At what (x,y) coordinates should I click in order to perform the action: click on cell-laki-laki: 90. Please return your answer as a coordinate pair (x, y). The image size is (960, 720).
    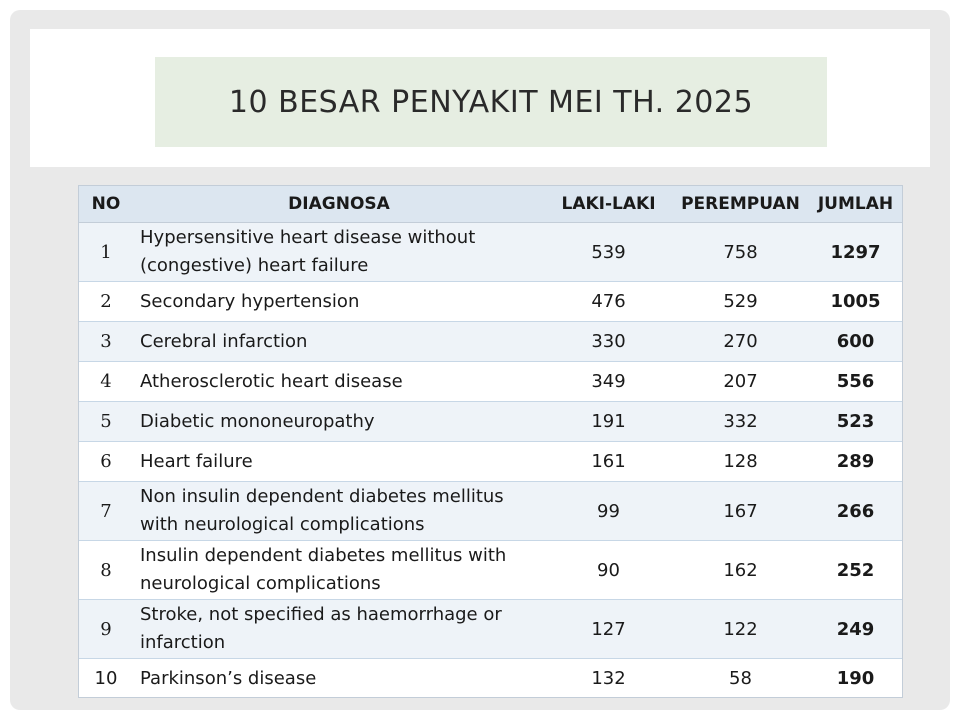
    Looking at the image, I should click on (608, 570).